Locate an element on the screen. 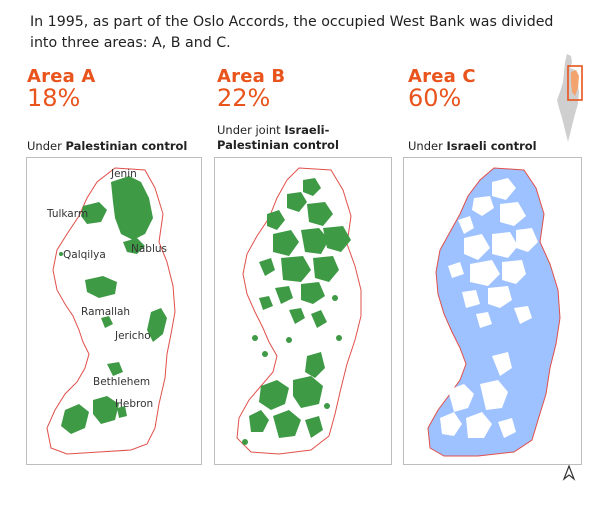 The image size is (616, 506). west-bank-area-c is located at coordinates (494, 312).